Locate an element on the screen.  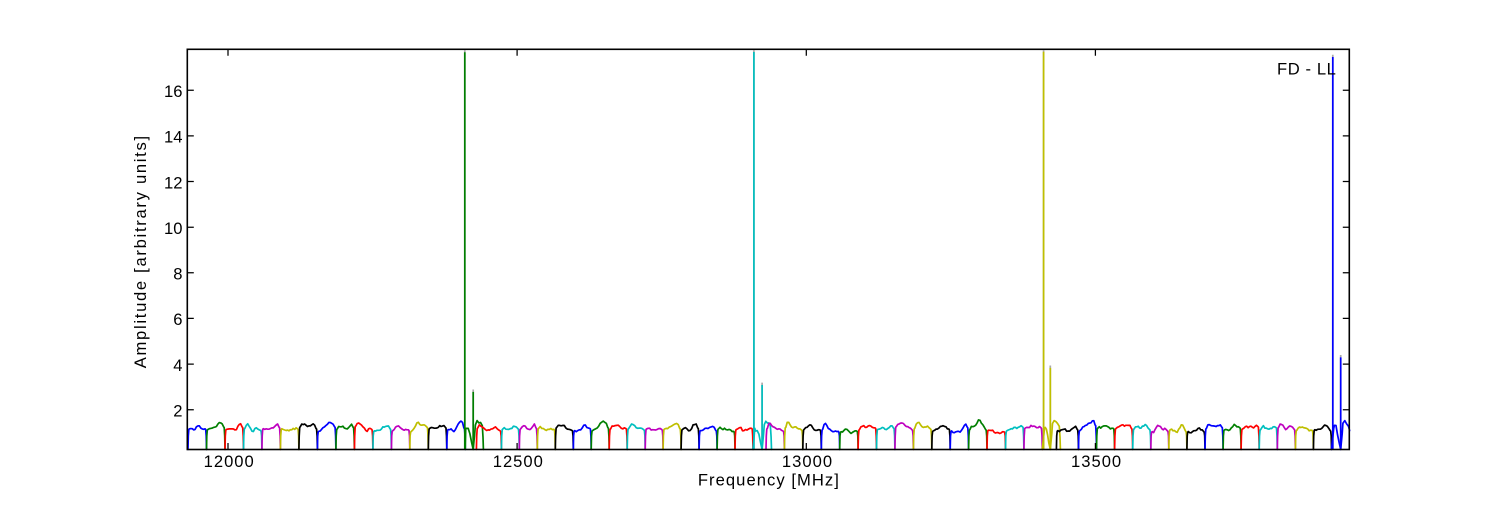
svg-text: 6 is located at coordinates (177, 319).